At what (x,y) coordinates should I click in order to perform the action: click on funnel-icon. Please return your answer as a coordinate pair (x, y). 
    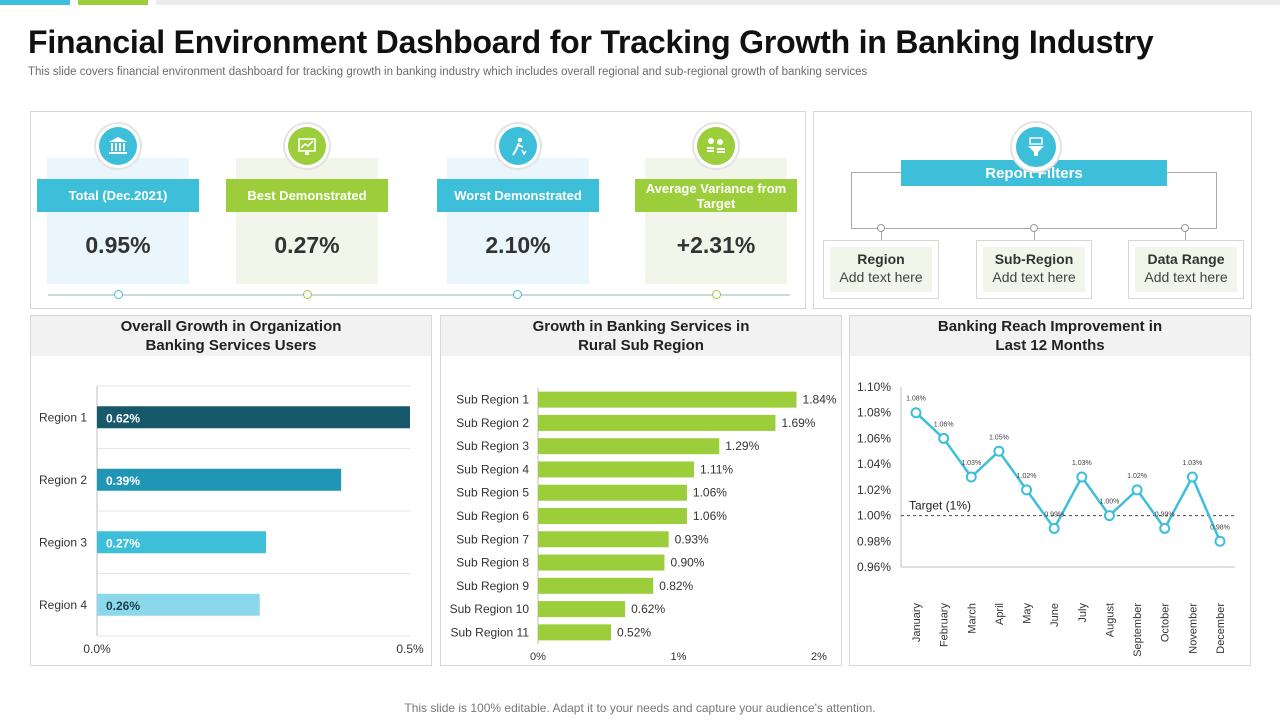
    Looking at the image, I should click on (1036, 146).